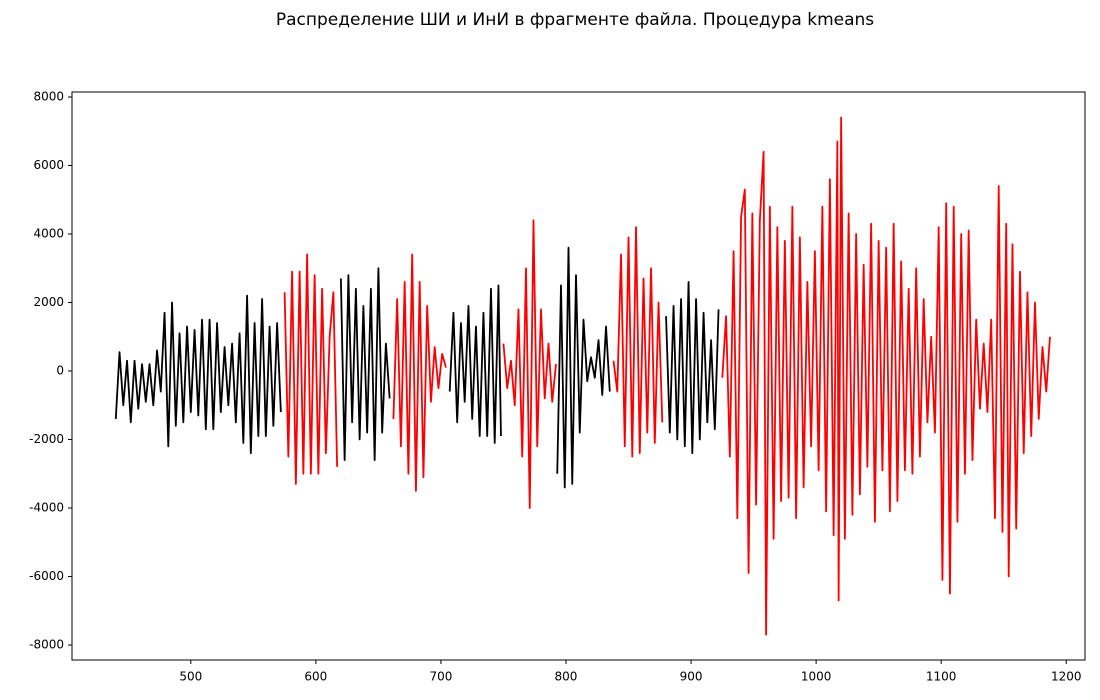 The image size is (1100, 700). What do you see at coordinates (315, 677) in the screenshot?
I see `x-tick-label: 600` at bounding box center [315, 677].